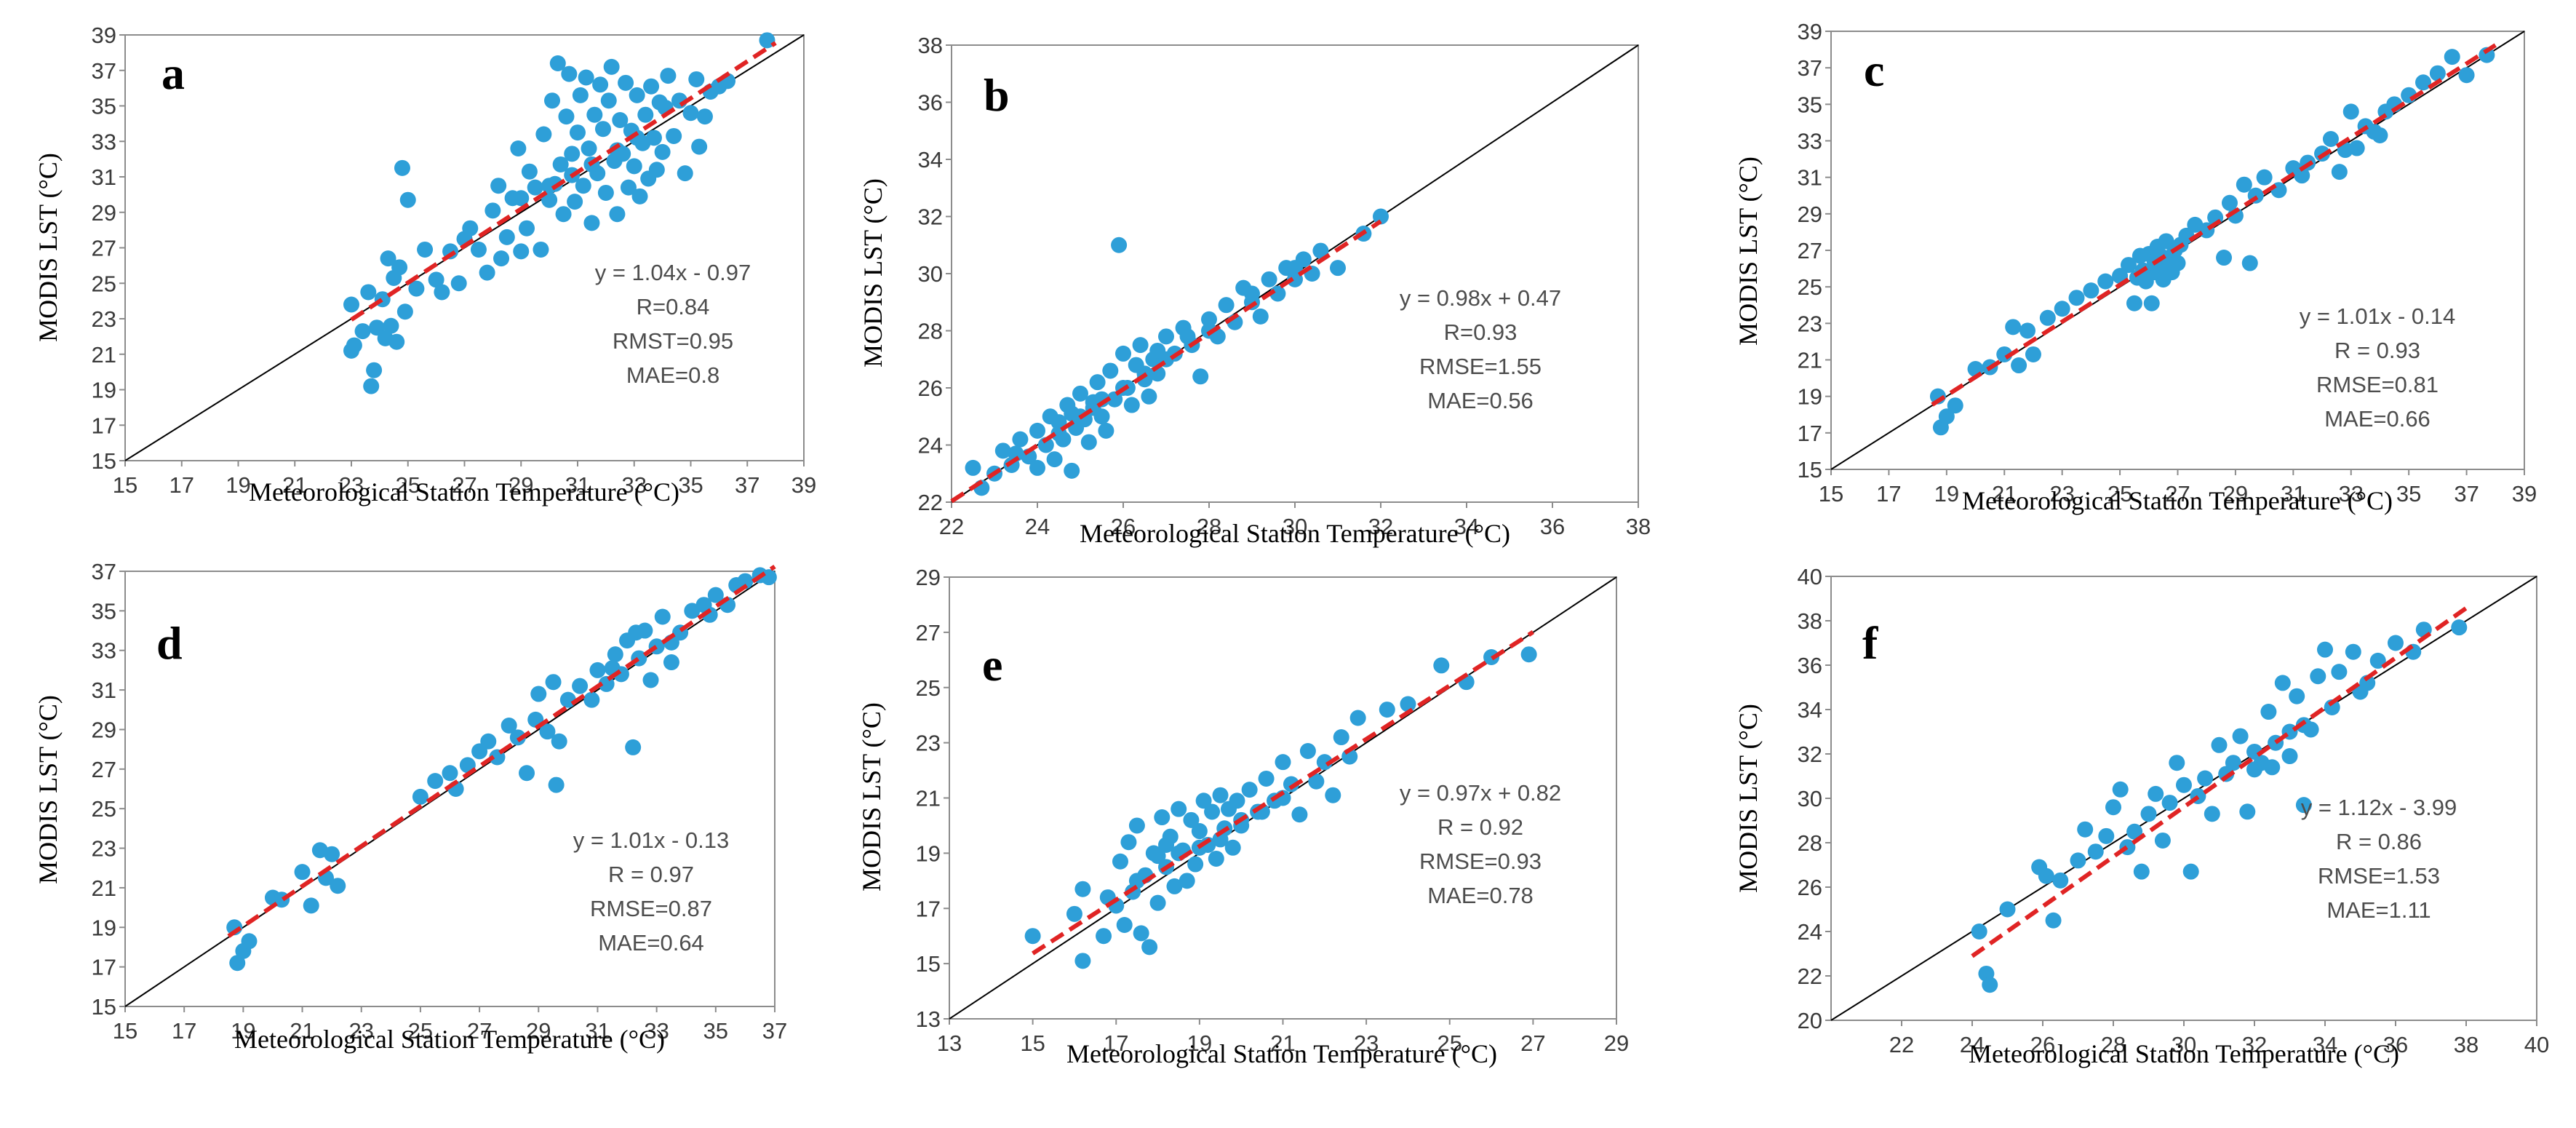 This screenshot has height=1128, width=2576. I want to click on x-tick-label: 28, so click(2113, 1044).